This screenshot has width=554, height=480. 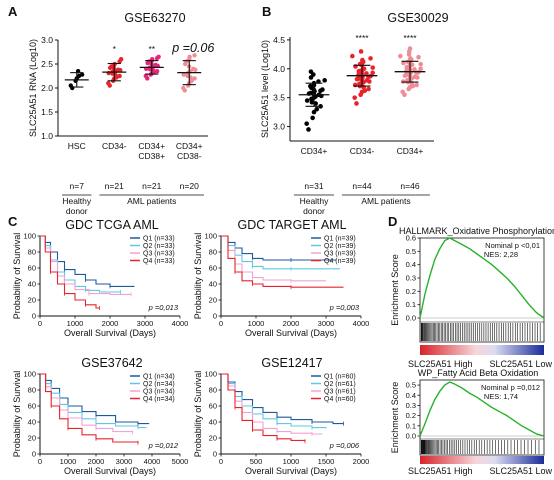 What do you see at coordinates (163, 307) in the screenshot?
I see `p-value: p =0,013` at bounding box center [163, 307].